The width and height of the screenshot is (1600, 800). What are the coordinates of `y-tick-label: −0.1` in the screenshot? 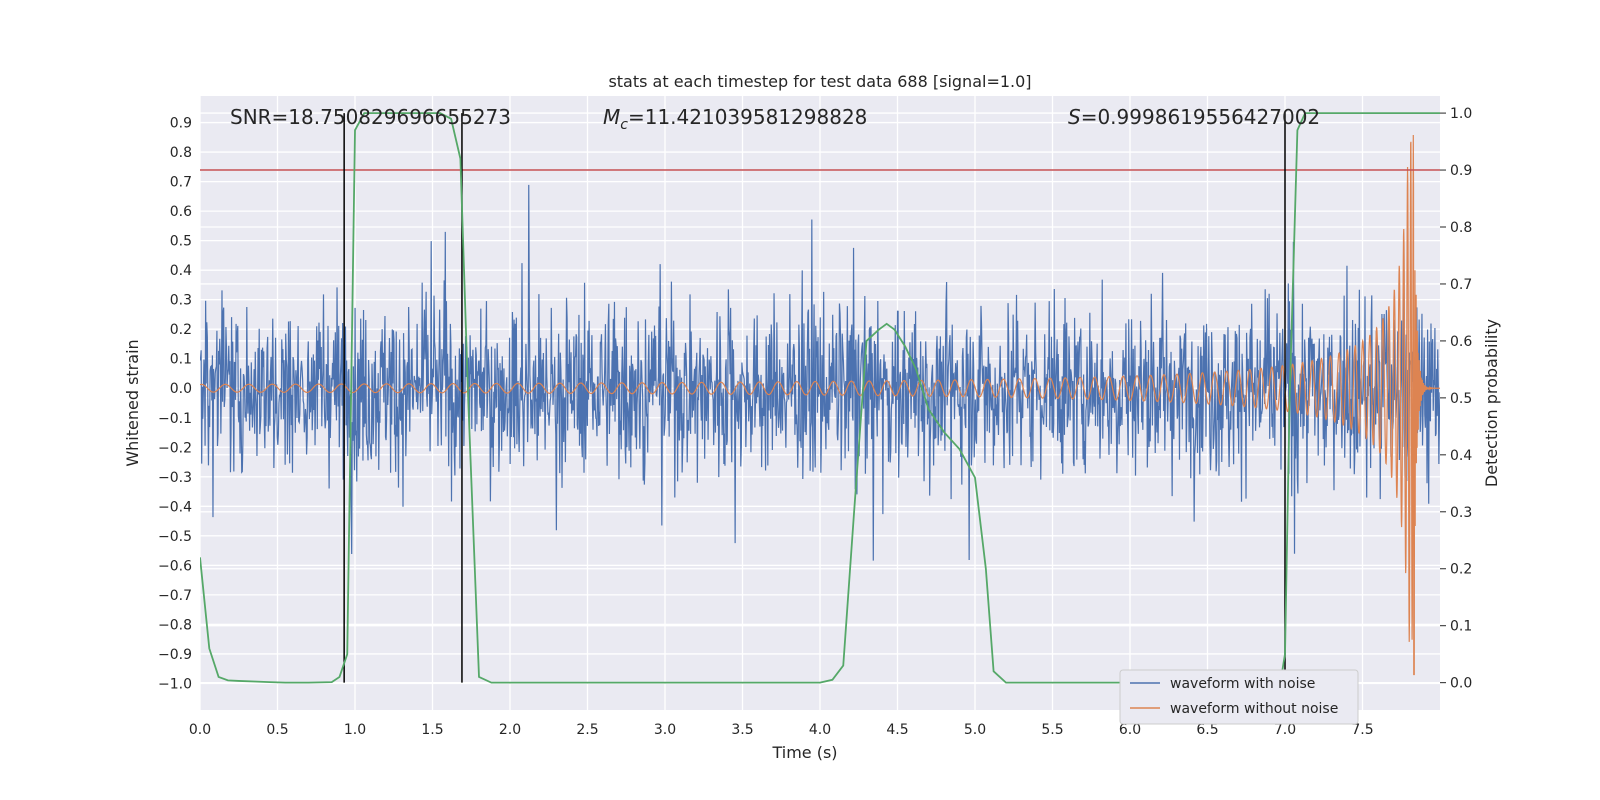 It's located at (175, 419).